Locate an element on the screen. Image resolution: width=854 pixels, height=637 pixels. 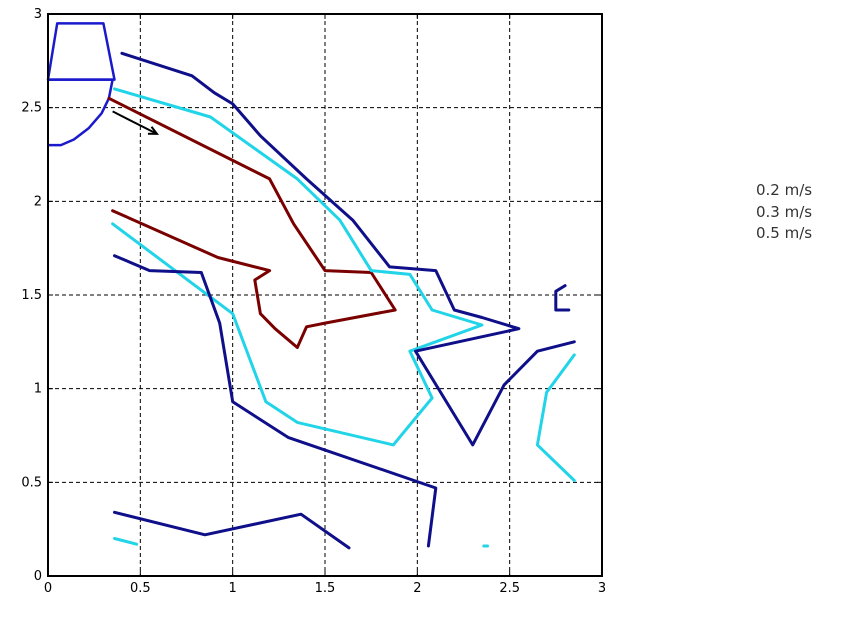
x-tick-label: 0.5 is located at coordinates (140, 588).